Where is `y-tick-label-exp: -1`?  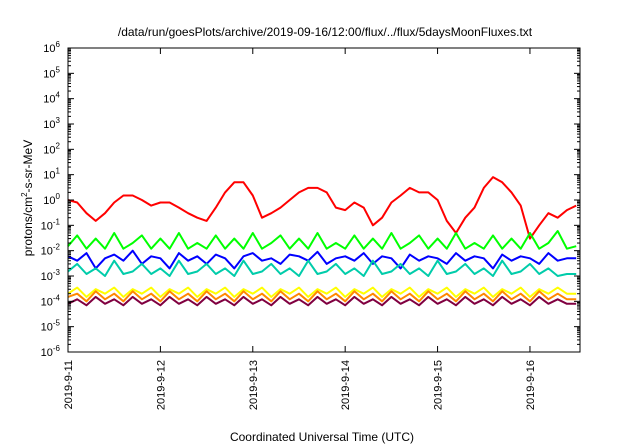 y-tick-label-exp: -1 is located at coordinates (57, 221).